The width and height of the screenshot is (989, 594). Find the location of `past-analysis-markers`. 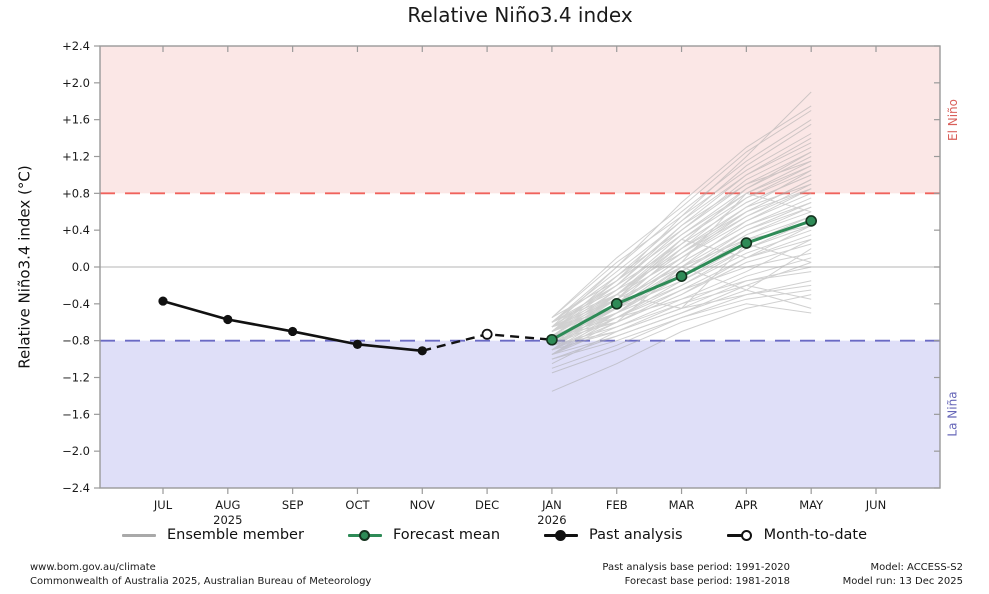

past-analysis-markers is located at coordinates (292, 326).